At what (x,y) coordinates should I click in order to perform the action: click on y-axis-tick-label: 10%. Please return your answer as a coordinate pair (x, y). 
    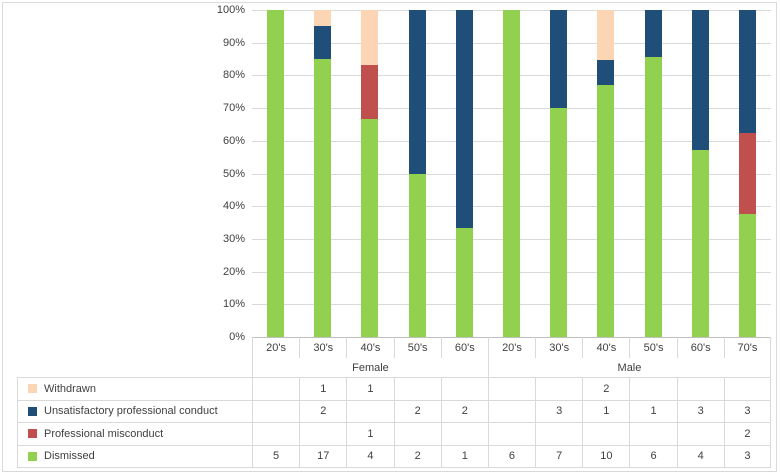
    Looking at the image, I should click on (233, 304).